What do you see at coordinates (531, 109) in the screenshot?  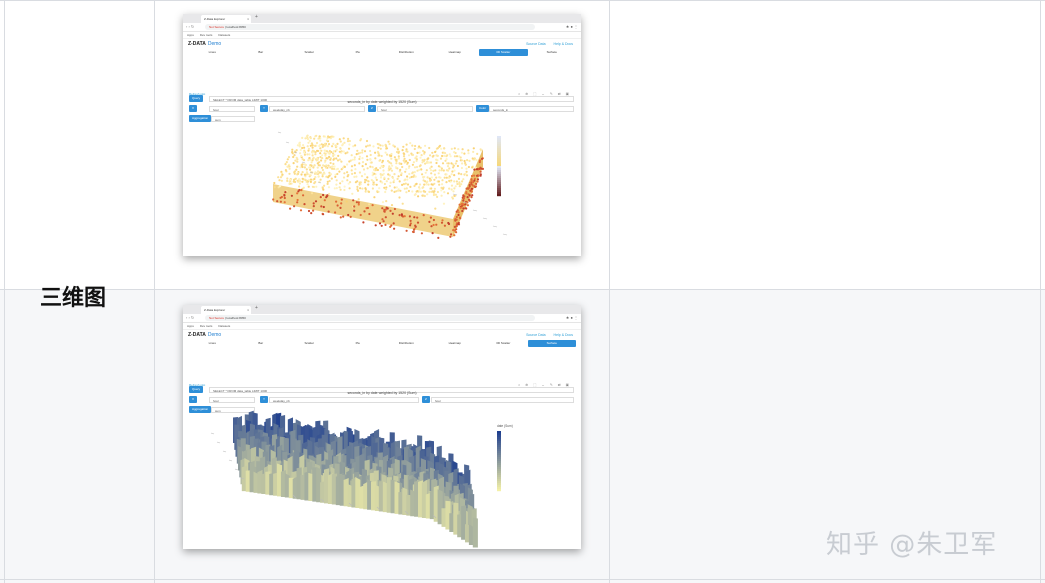 I see `color-select: seconds_in` at bounding box center [531, 109].